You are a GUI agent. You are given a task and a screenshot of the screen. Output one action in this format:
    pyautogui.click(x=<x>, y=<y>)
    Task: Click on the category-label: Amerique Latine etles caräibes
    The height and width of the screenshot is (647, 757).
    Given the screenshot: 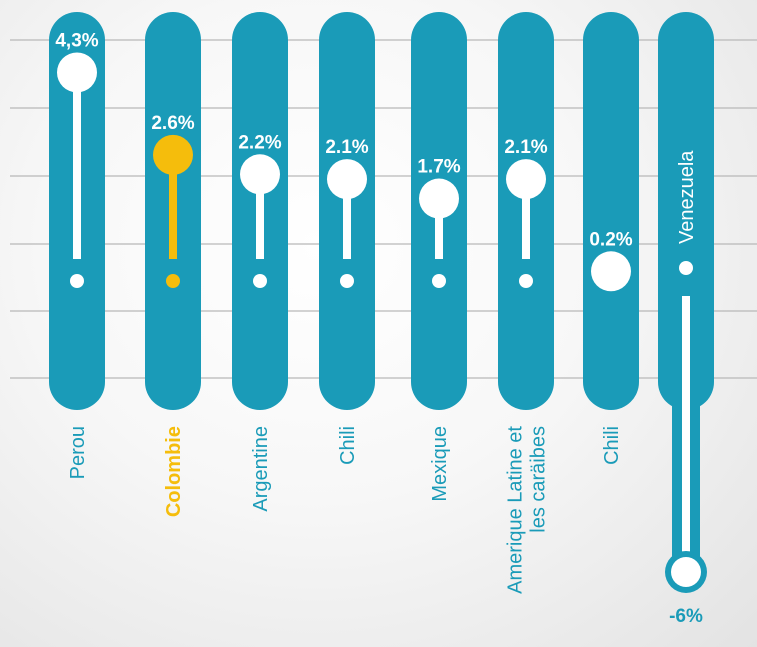 What is the action you would take?
    pyautogui.click(x=527, y=510)
    